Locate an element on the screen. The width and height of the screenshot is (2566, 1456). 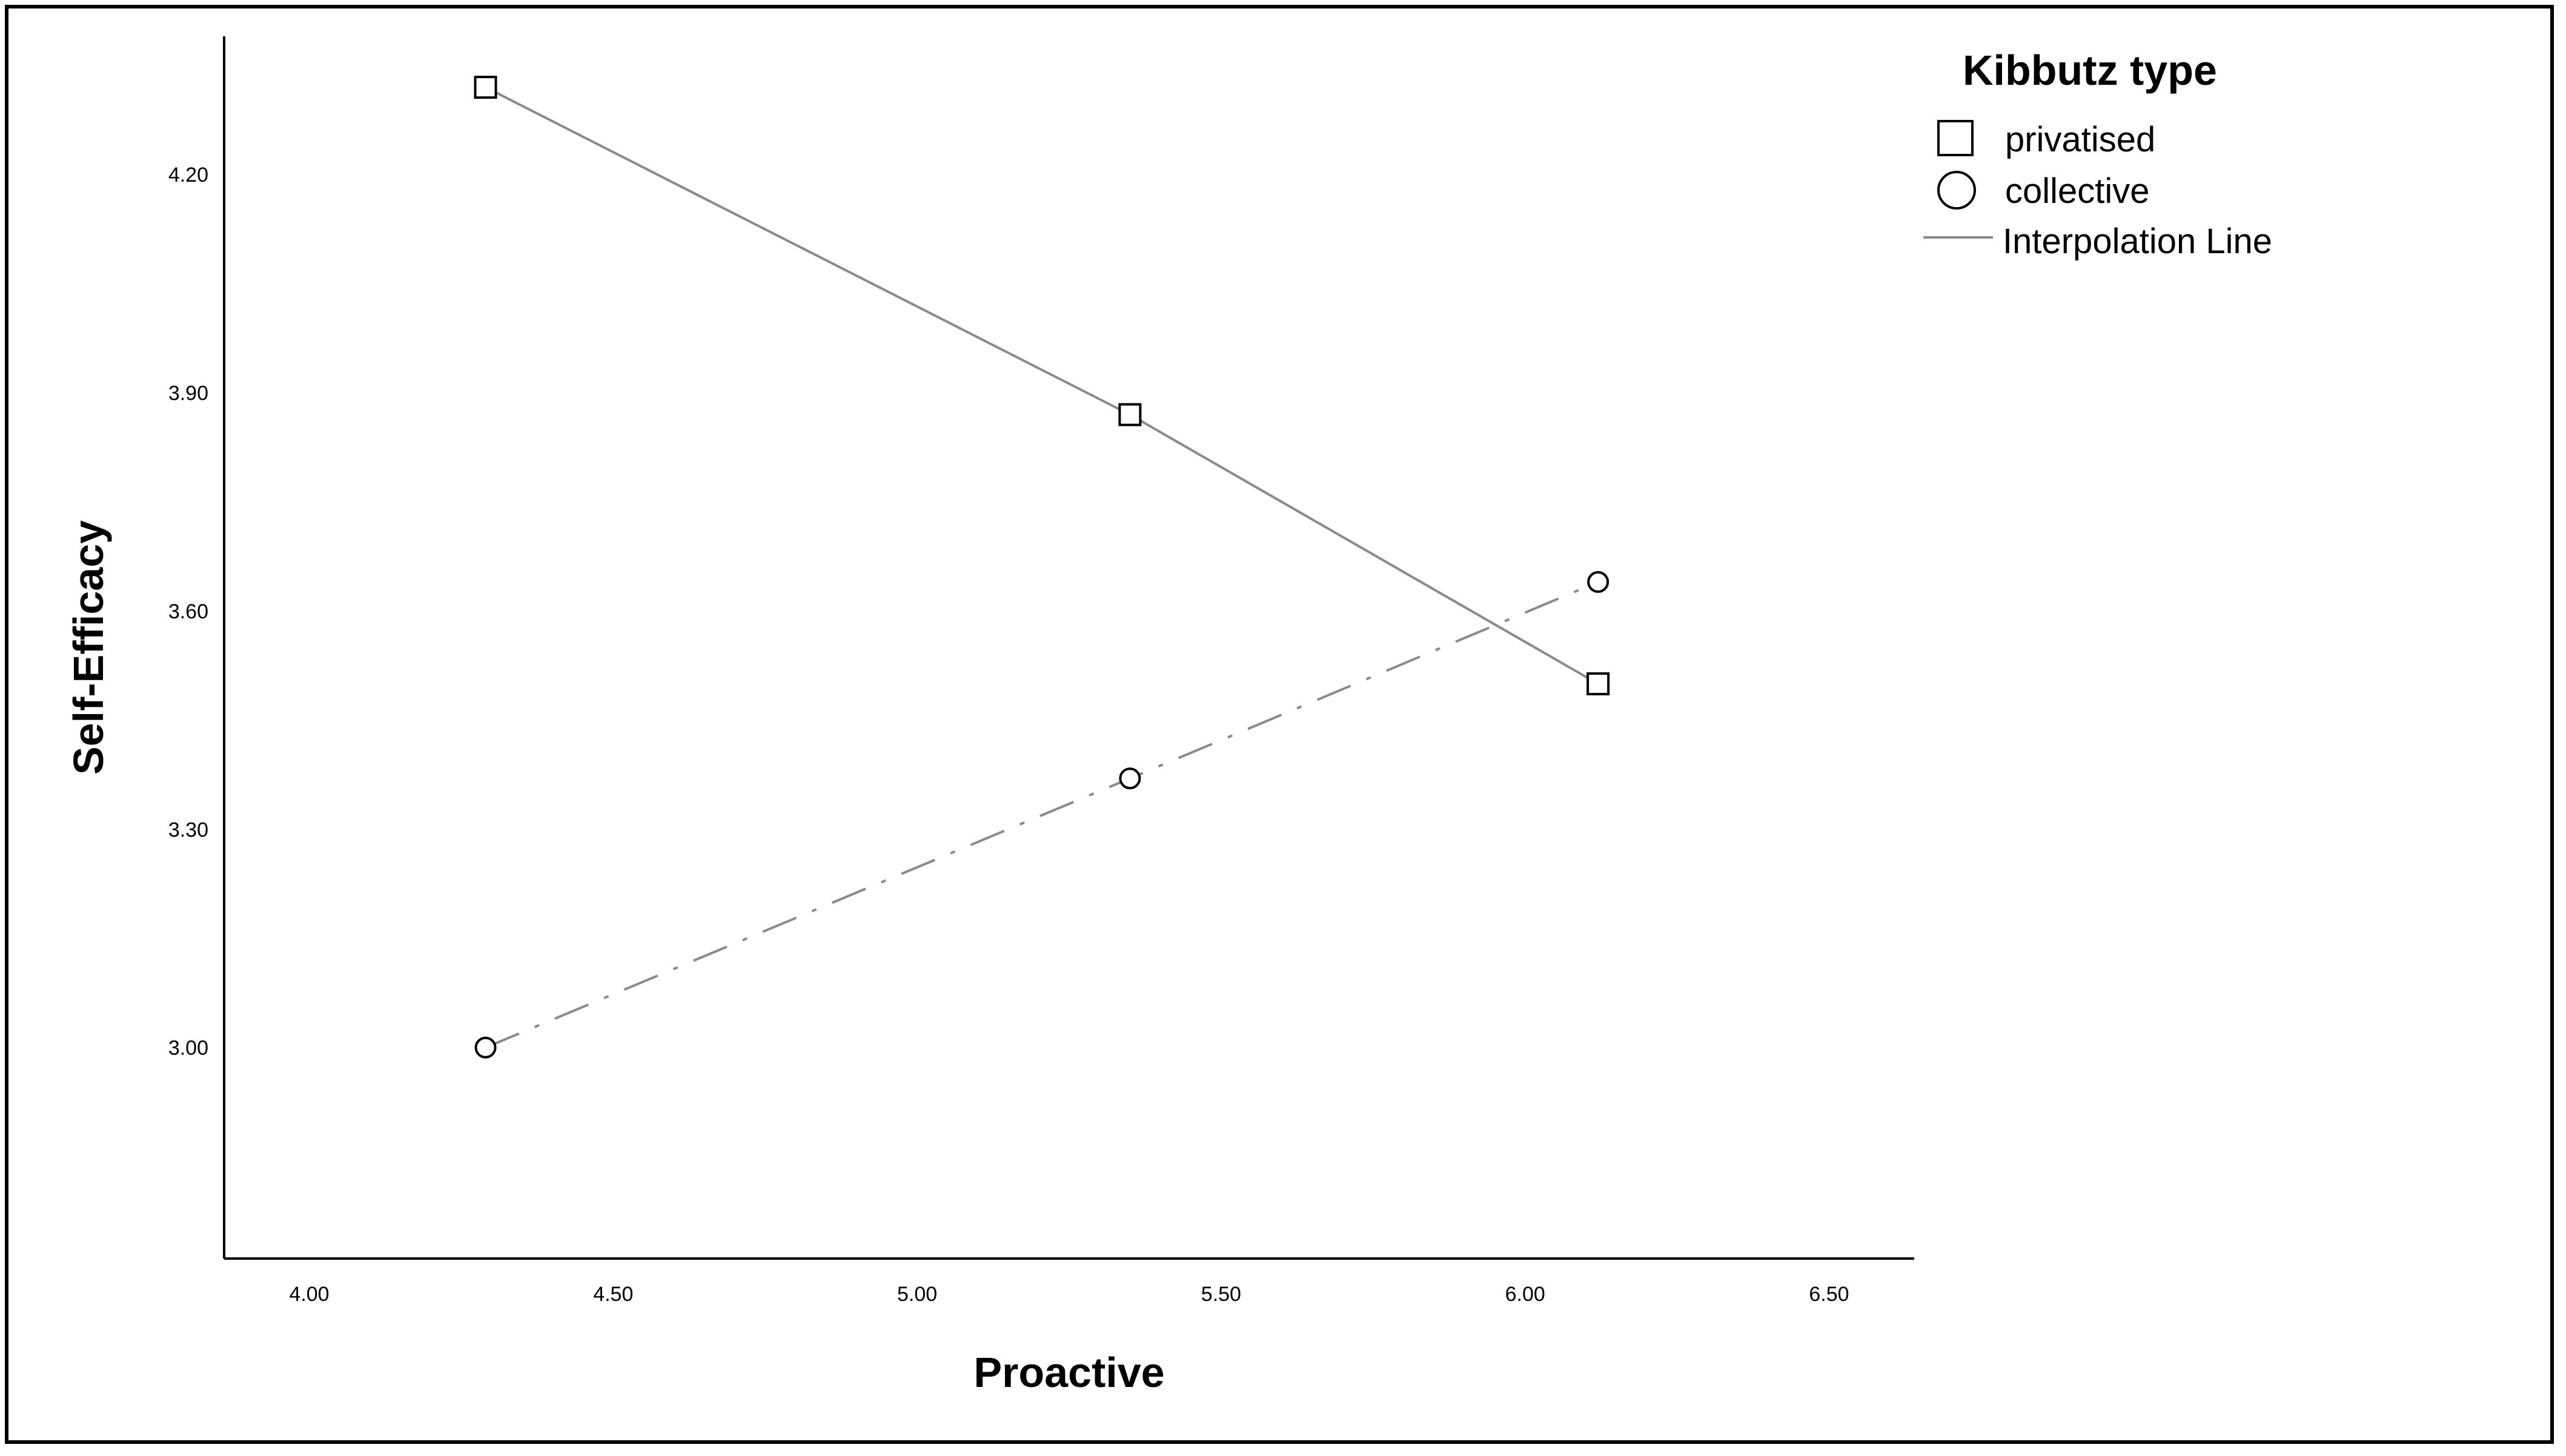
x-tick-label: 4.00 is located at coordinates (309, 1294).